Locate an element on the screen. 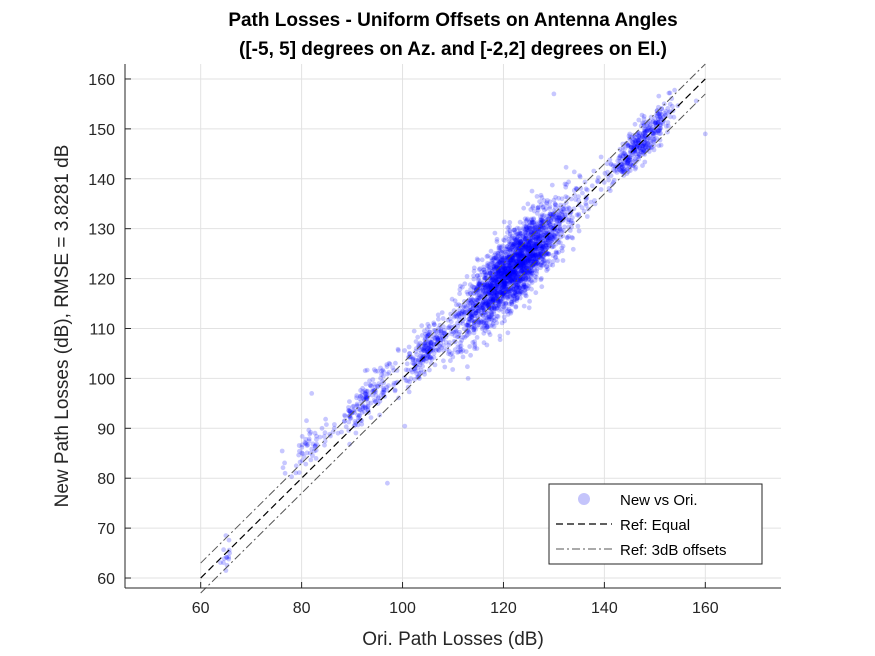 The height and width of the screenshot is (656, 875). x-tick-label: 60 is located at coordinates (201, 608).